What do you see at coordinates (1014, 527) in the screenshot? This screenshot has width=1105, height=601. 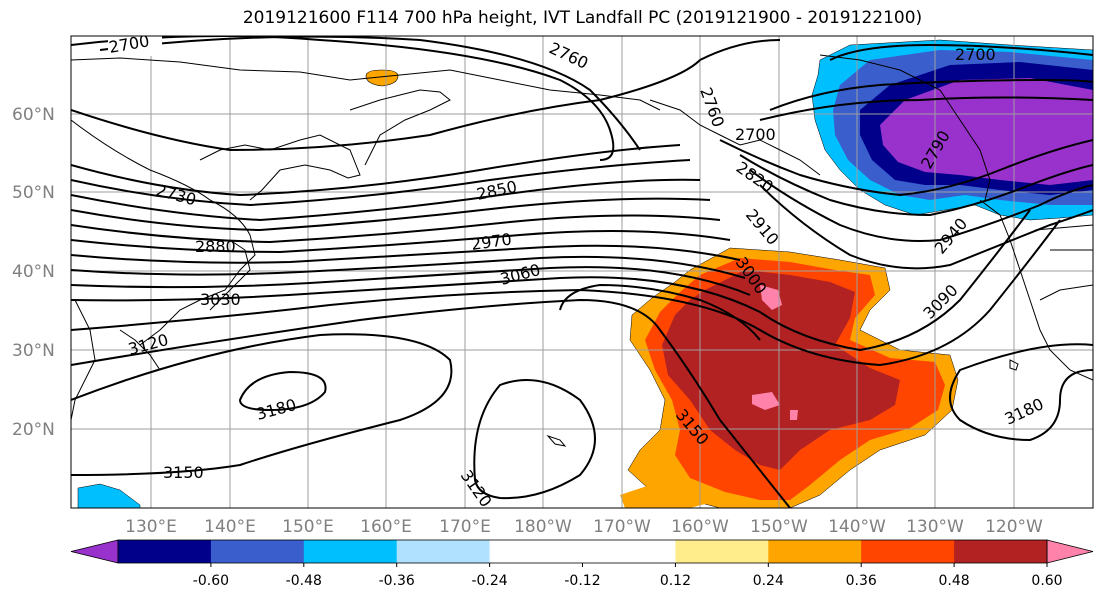 I see `lon-label: 120°W` at bounding box center [1014, 527].